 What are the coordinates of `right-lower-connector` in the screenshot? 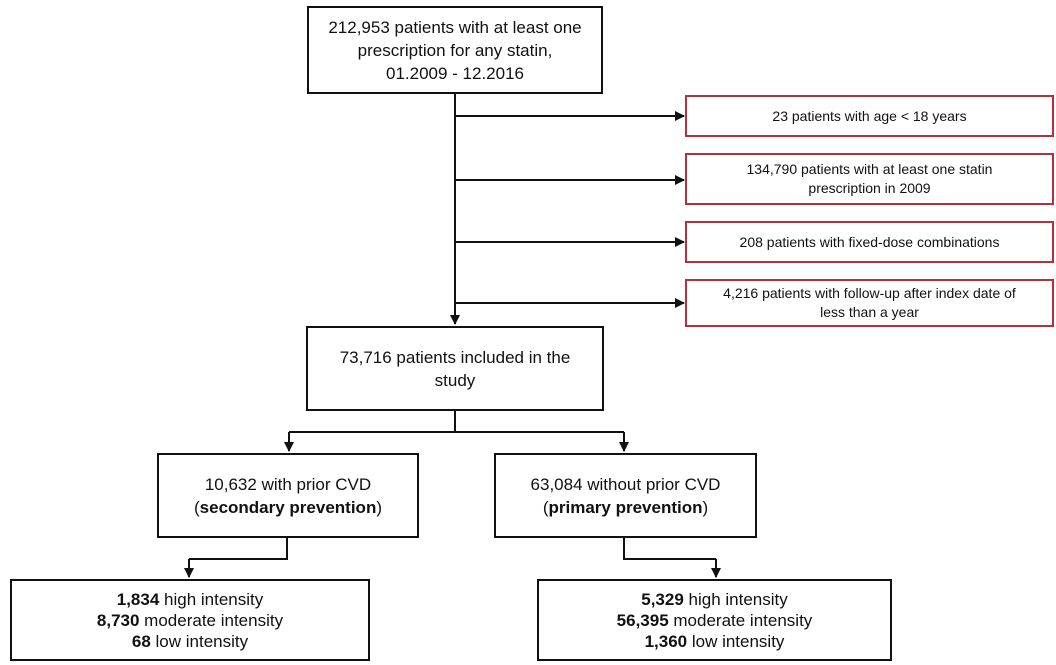 It's located at (669, 548).